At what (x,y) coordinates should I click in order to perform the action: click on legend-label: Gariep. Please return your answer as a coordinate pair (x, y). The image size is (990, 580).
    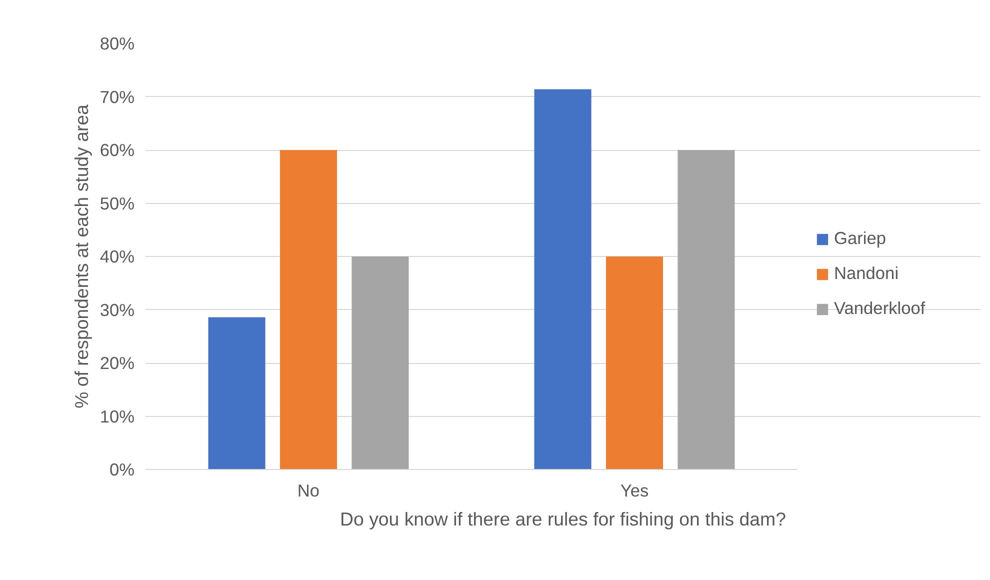
    Looking at the image, I should click on (860, 238).